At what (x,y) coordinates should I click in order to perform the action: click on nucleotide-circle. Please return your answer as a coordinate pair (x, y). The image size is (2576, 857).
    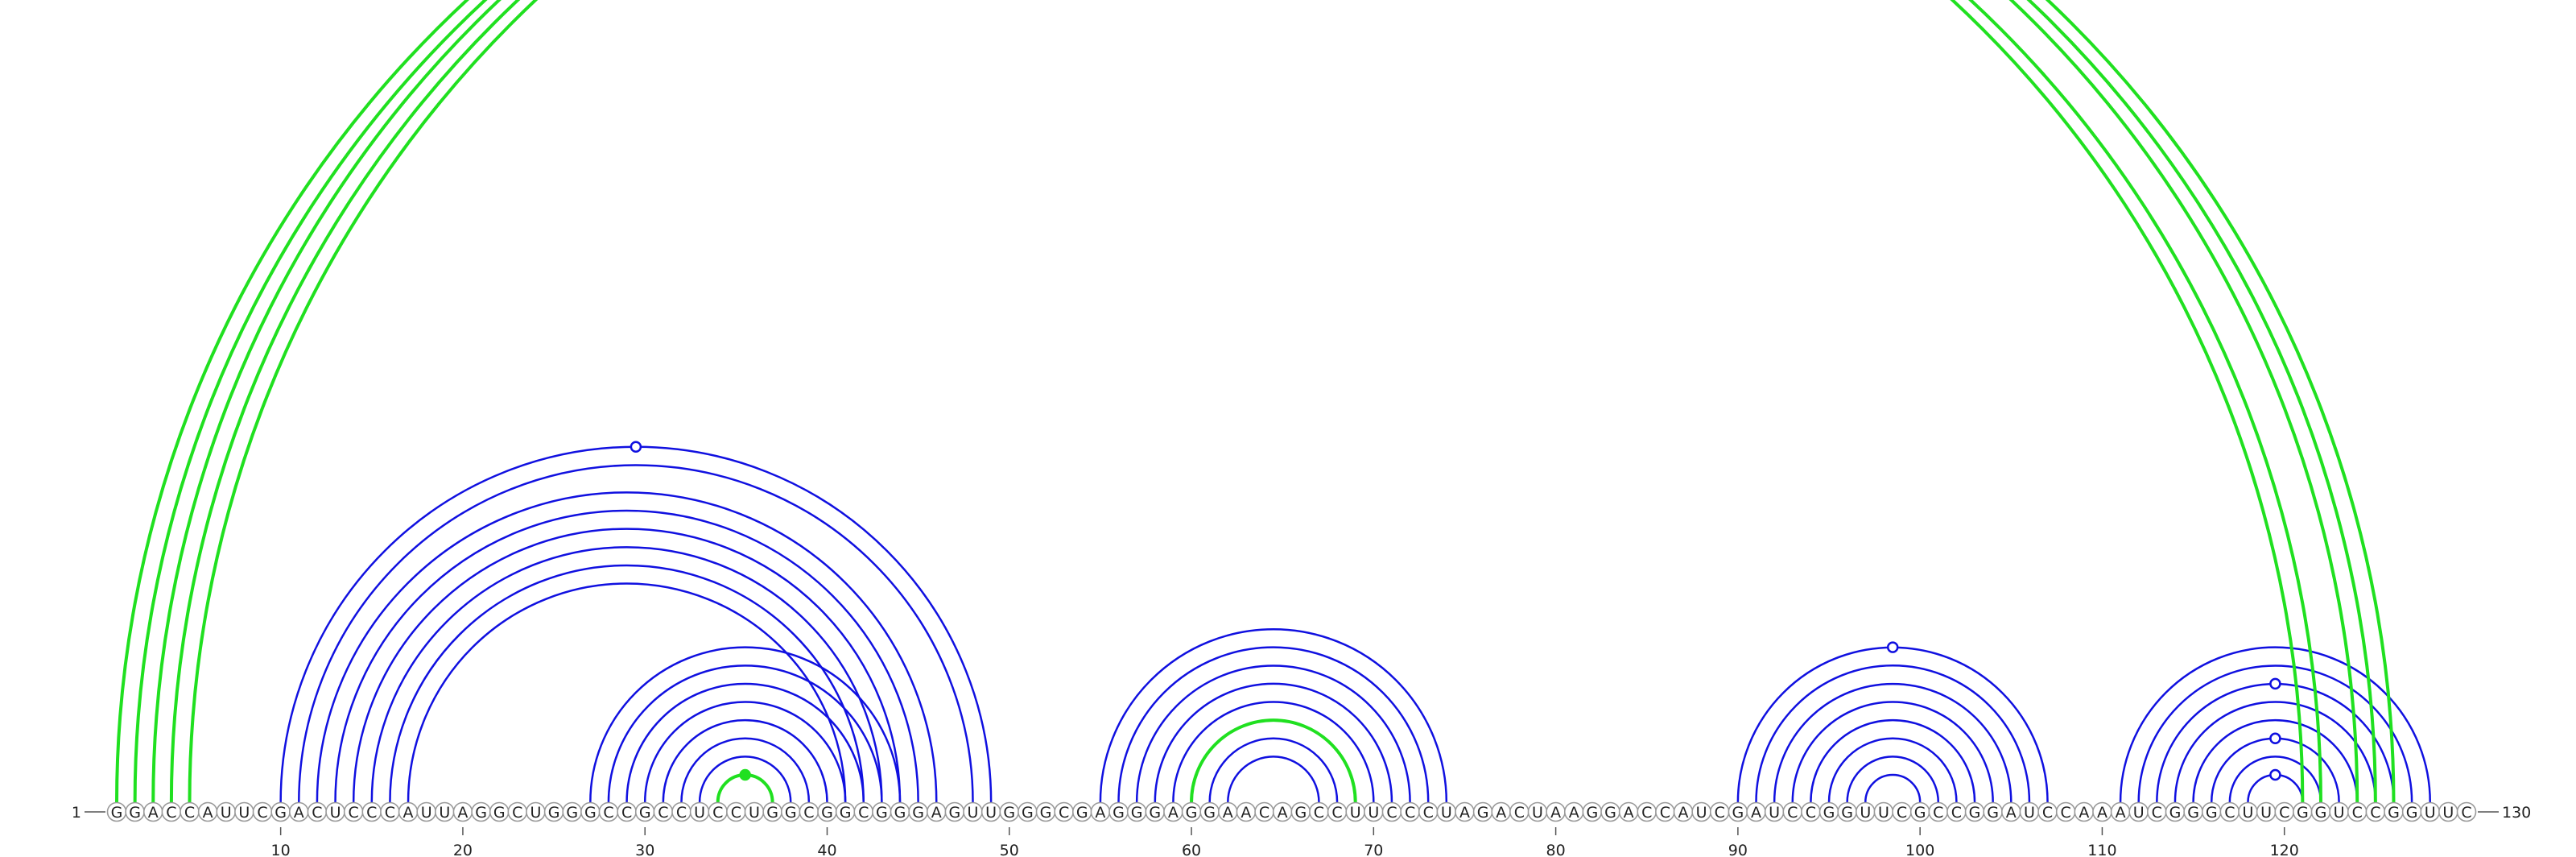
    Looking at the image, I should click on (2466, 811).